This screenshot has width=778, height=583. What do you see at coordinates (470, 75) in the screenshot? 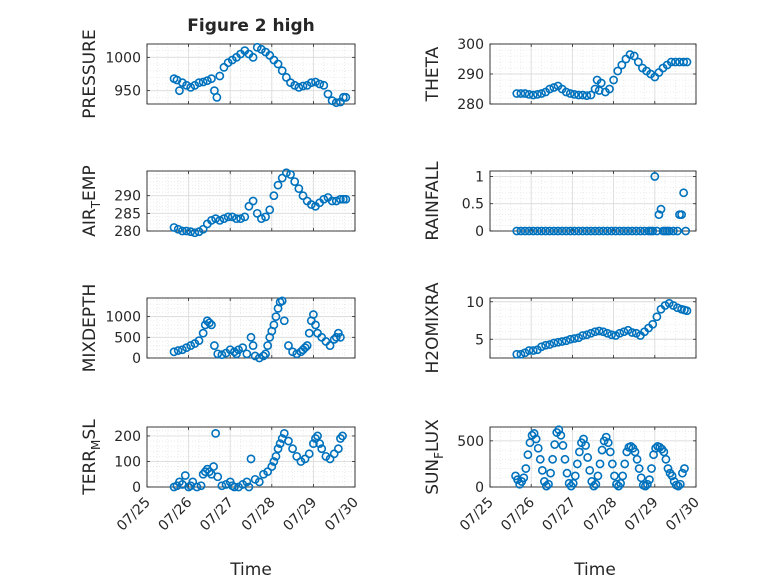
I see `y-tick-label: 290` at bounding box center [470, 75].